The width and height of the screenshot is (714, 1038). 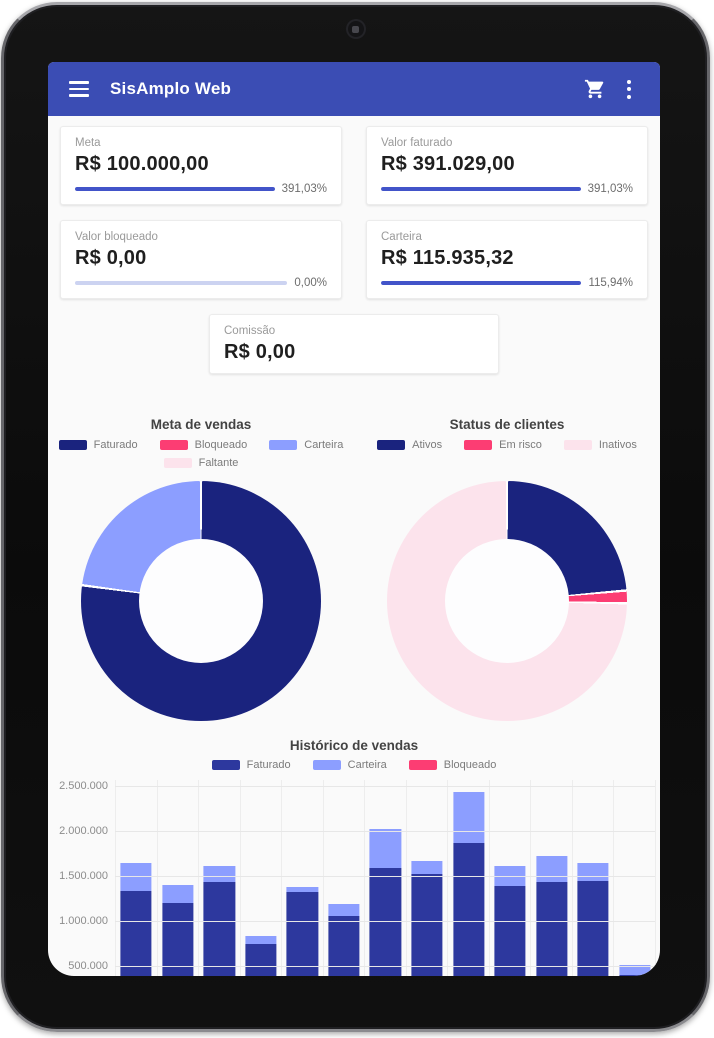 What do you see at coordinates (520, 445) in the screenshot?
I see `legend-label: Em risco` at bounding box center [520, 445].